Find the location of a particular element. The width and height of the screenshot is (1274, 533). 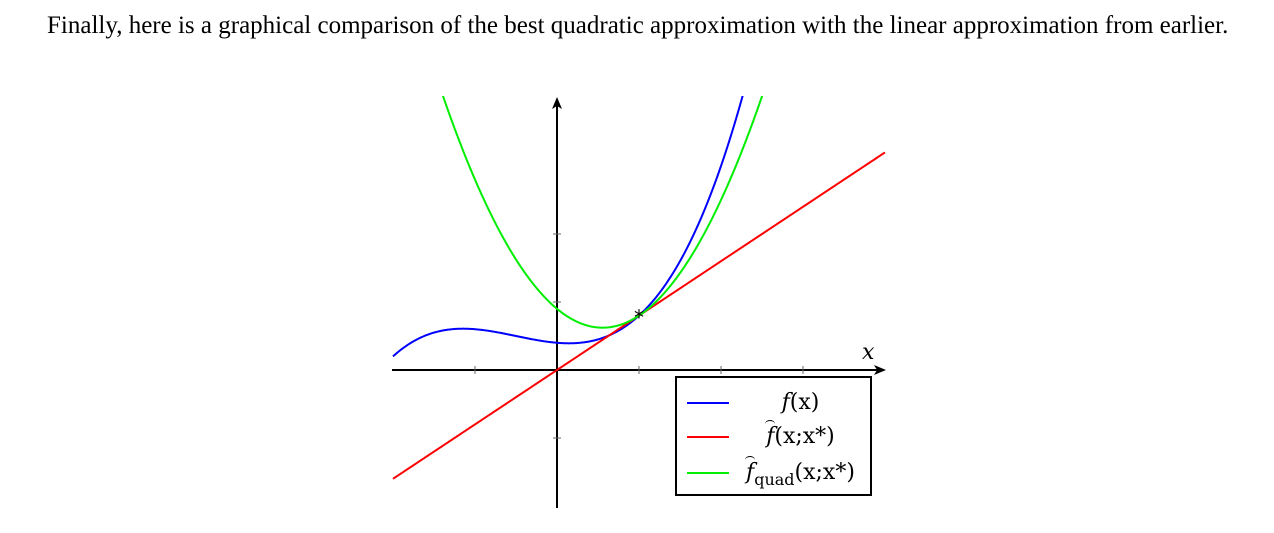

legend-entry-linear: f(x;x*) is located at coordinates (773, 436).